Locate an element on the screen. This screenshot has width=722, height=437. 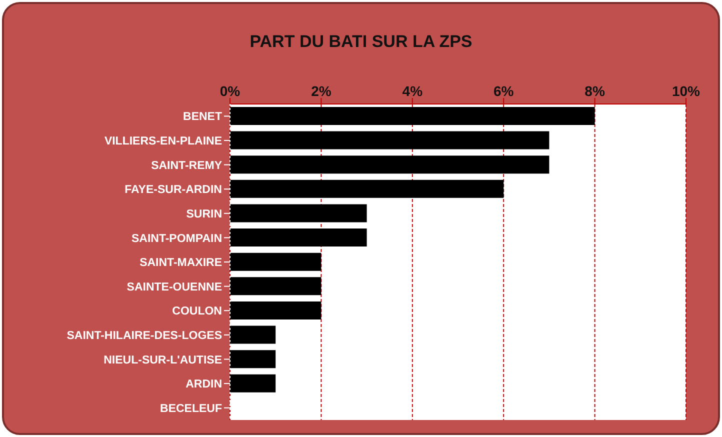
x-tick-label: 8% is located at coordinates (595, 91).